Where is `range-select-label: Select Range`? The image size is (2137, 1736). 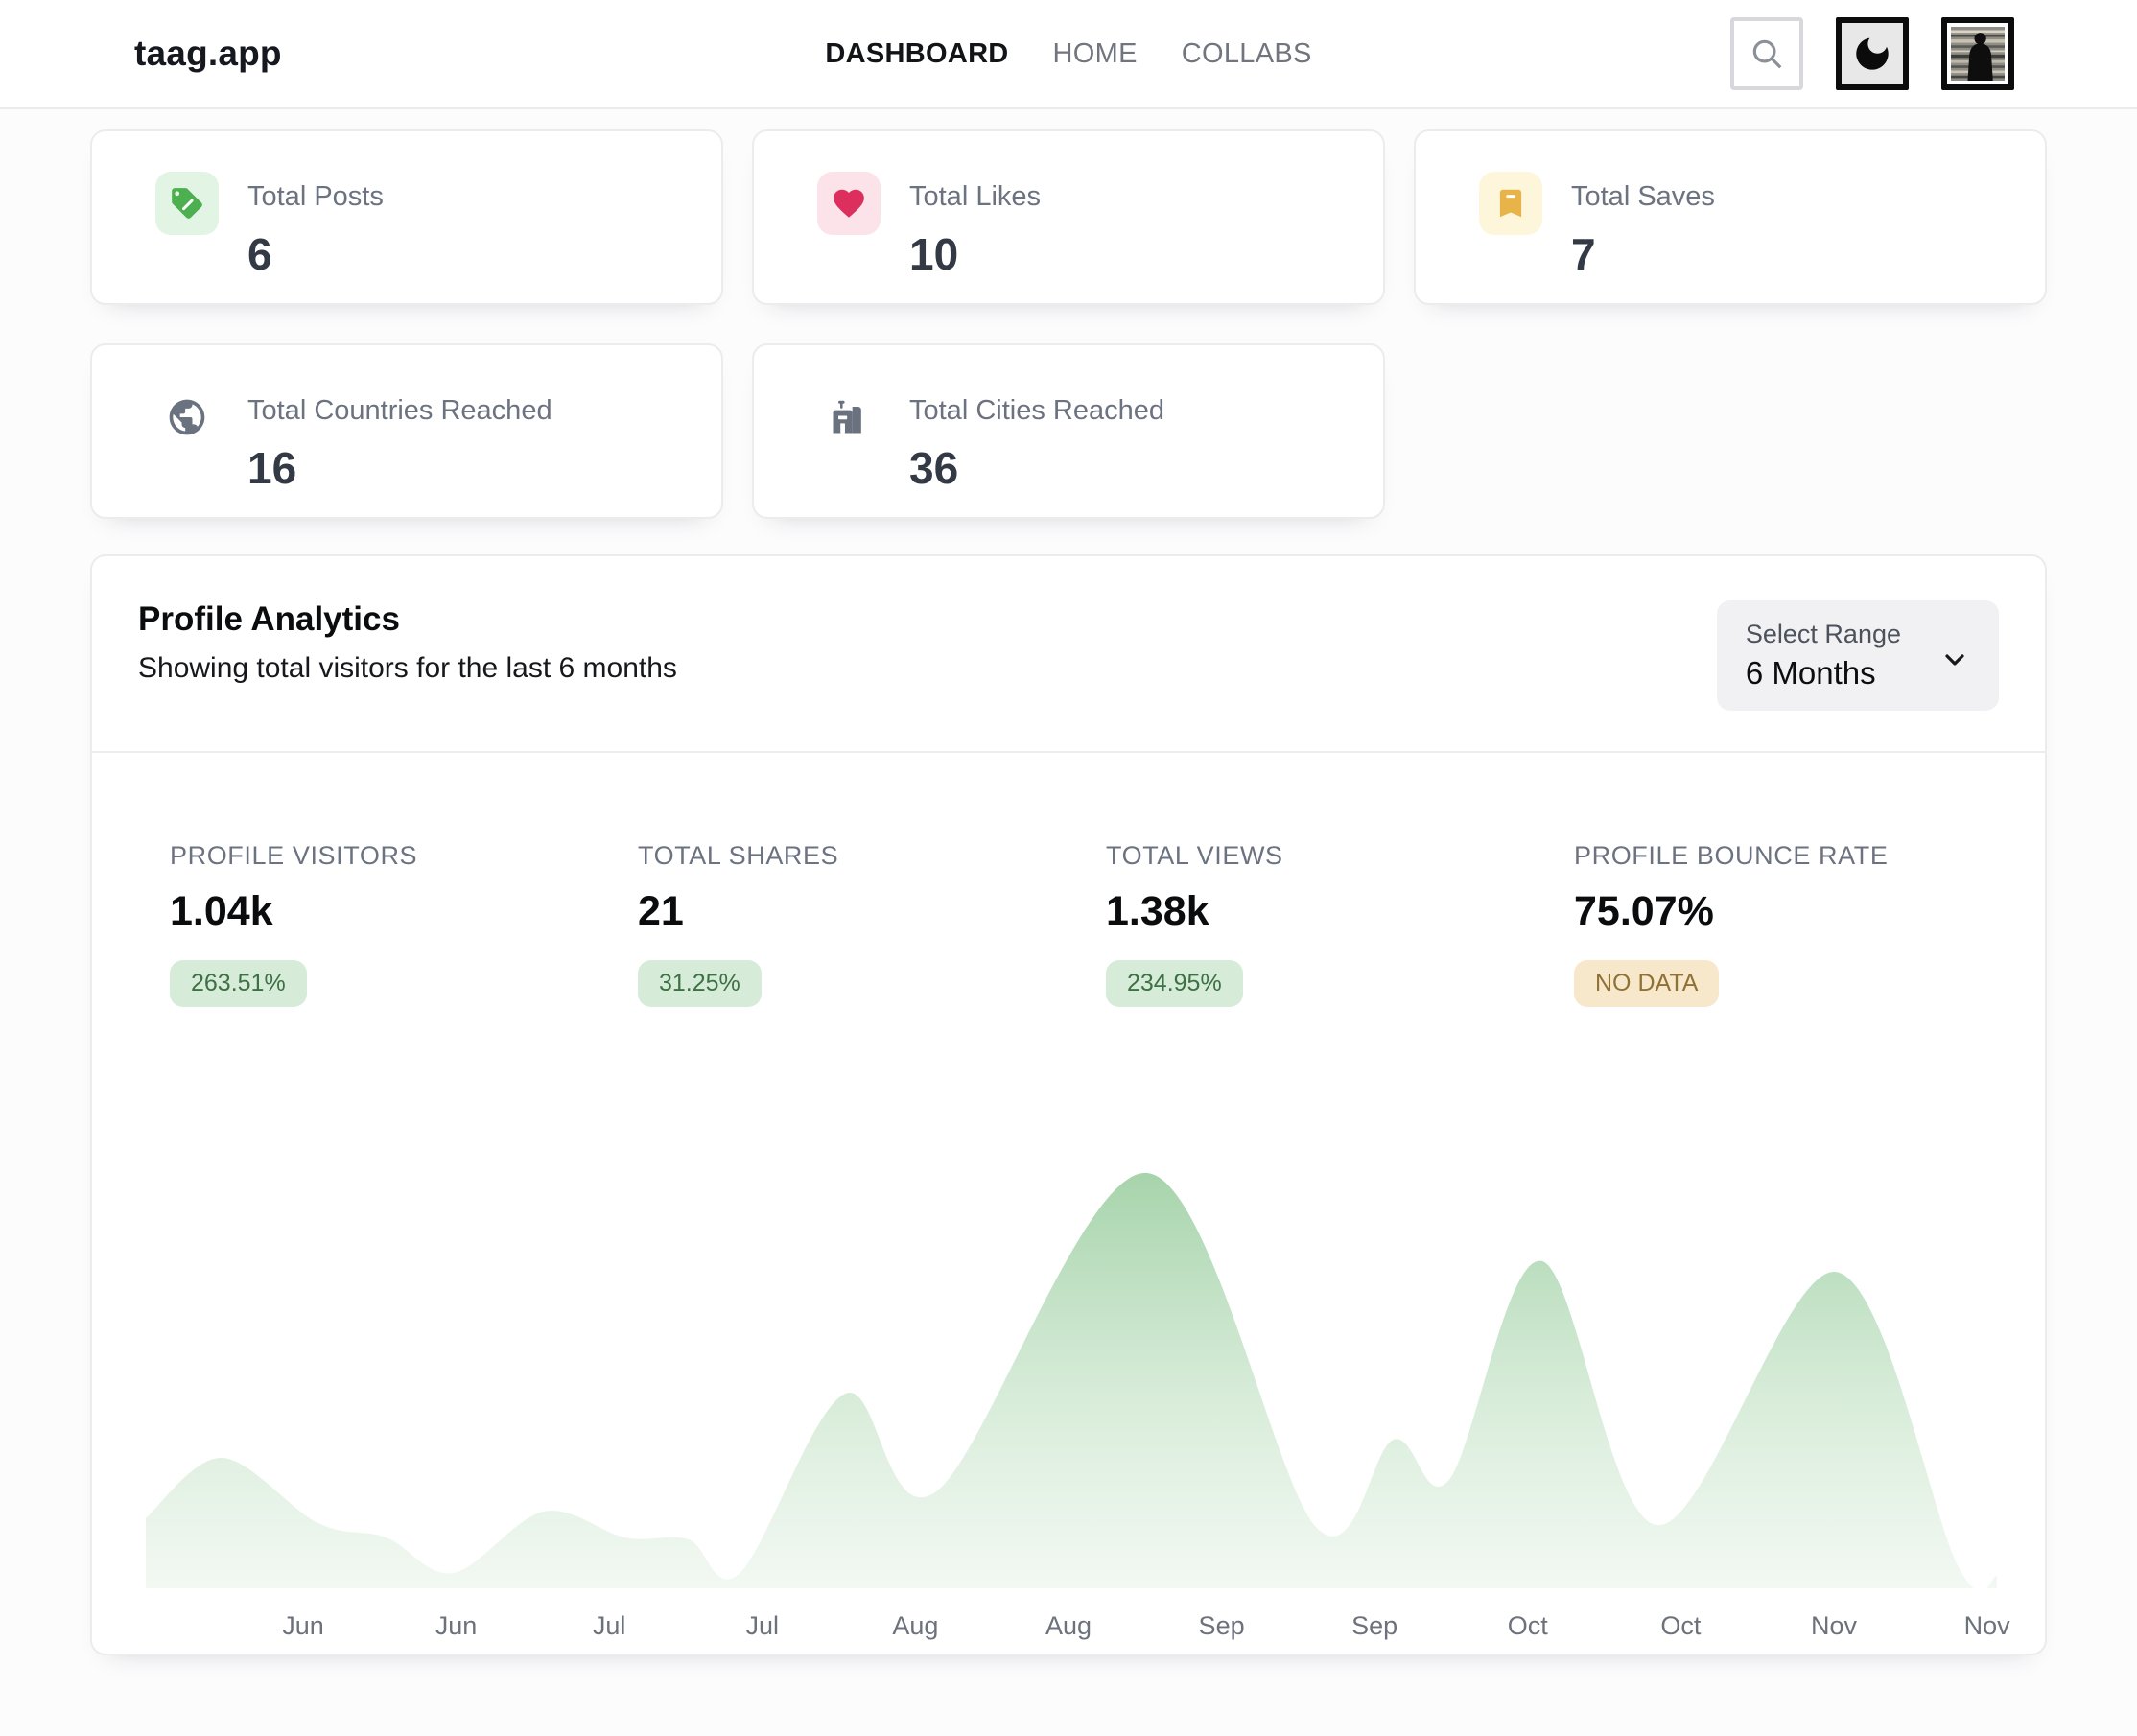
range-select-label: Select Range is located at coordinates (1823, 634).